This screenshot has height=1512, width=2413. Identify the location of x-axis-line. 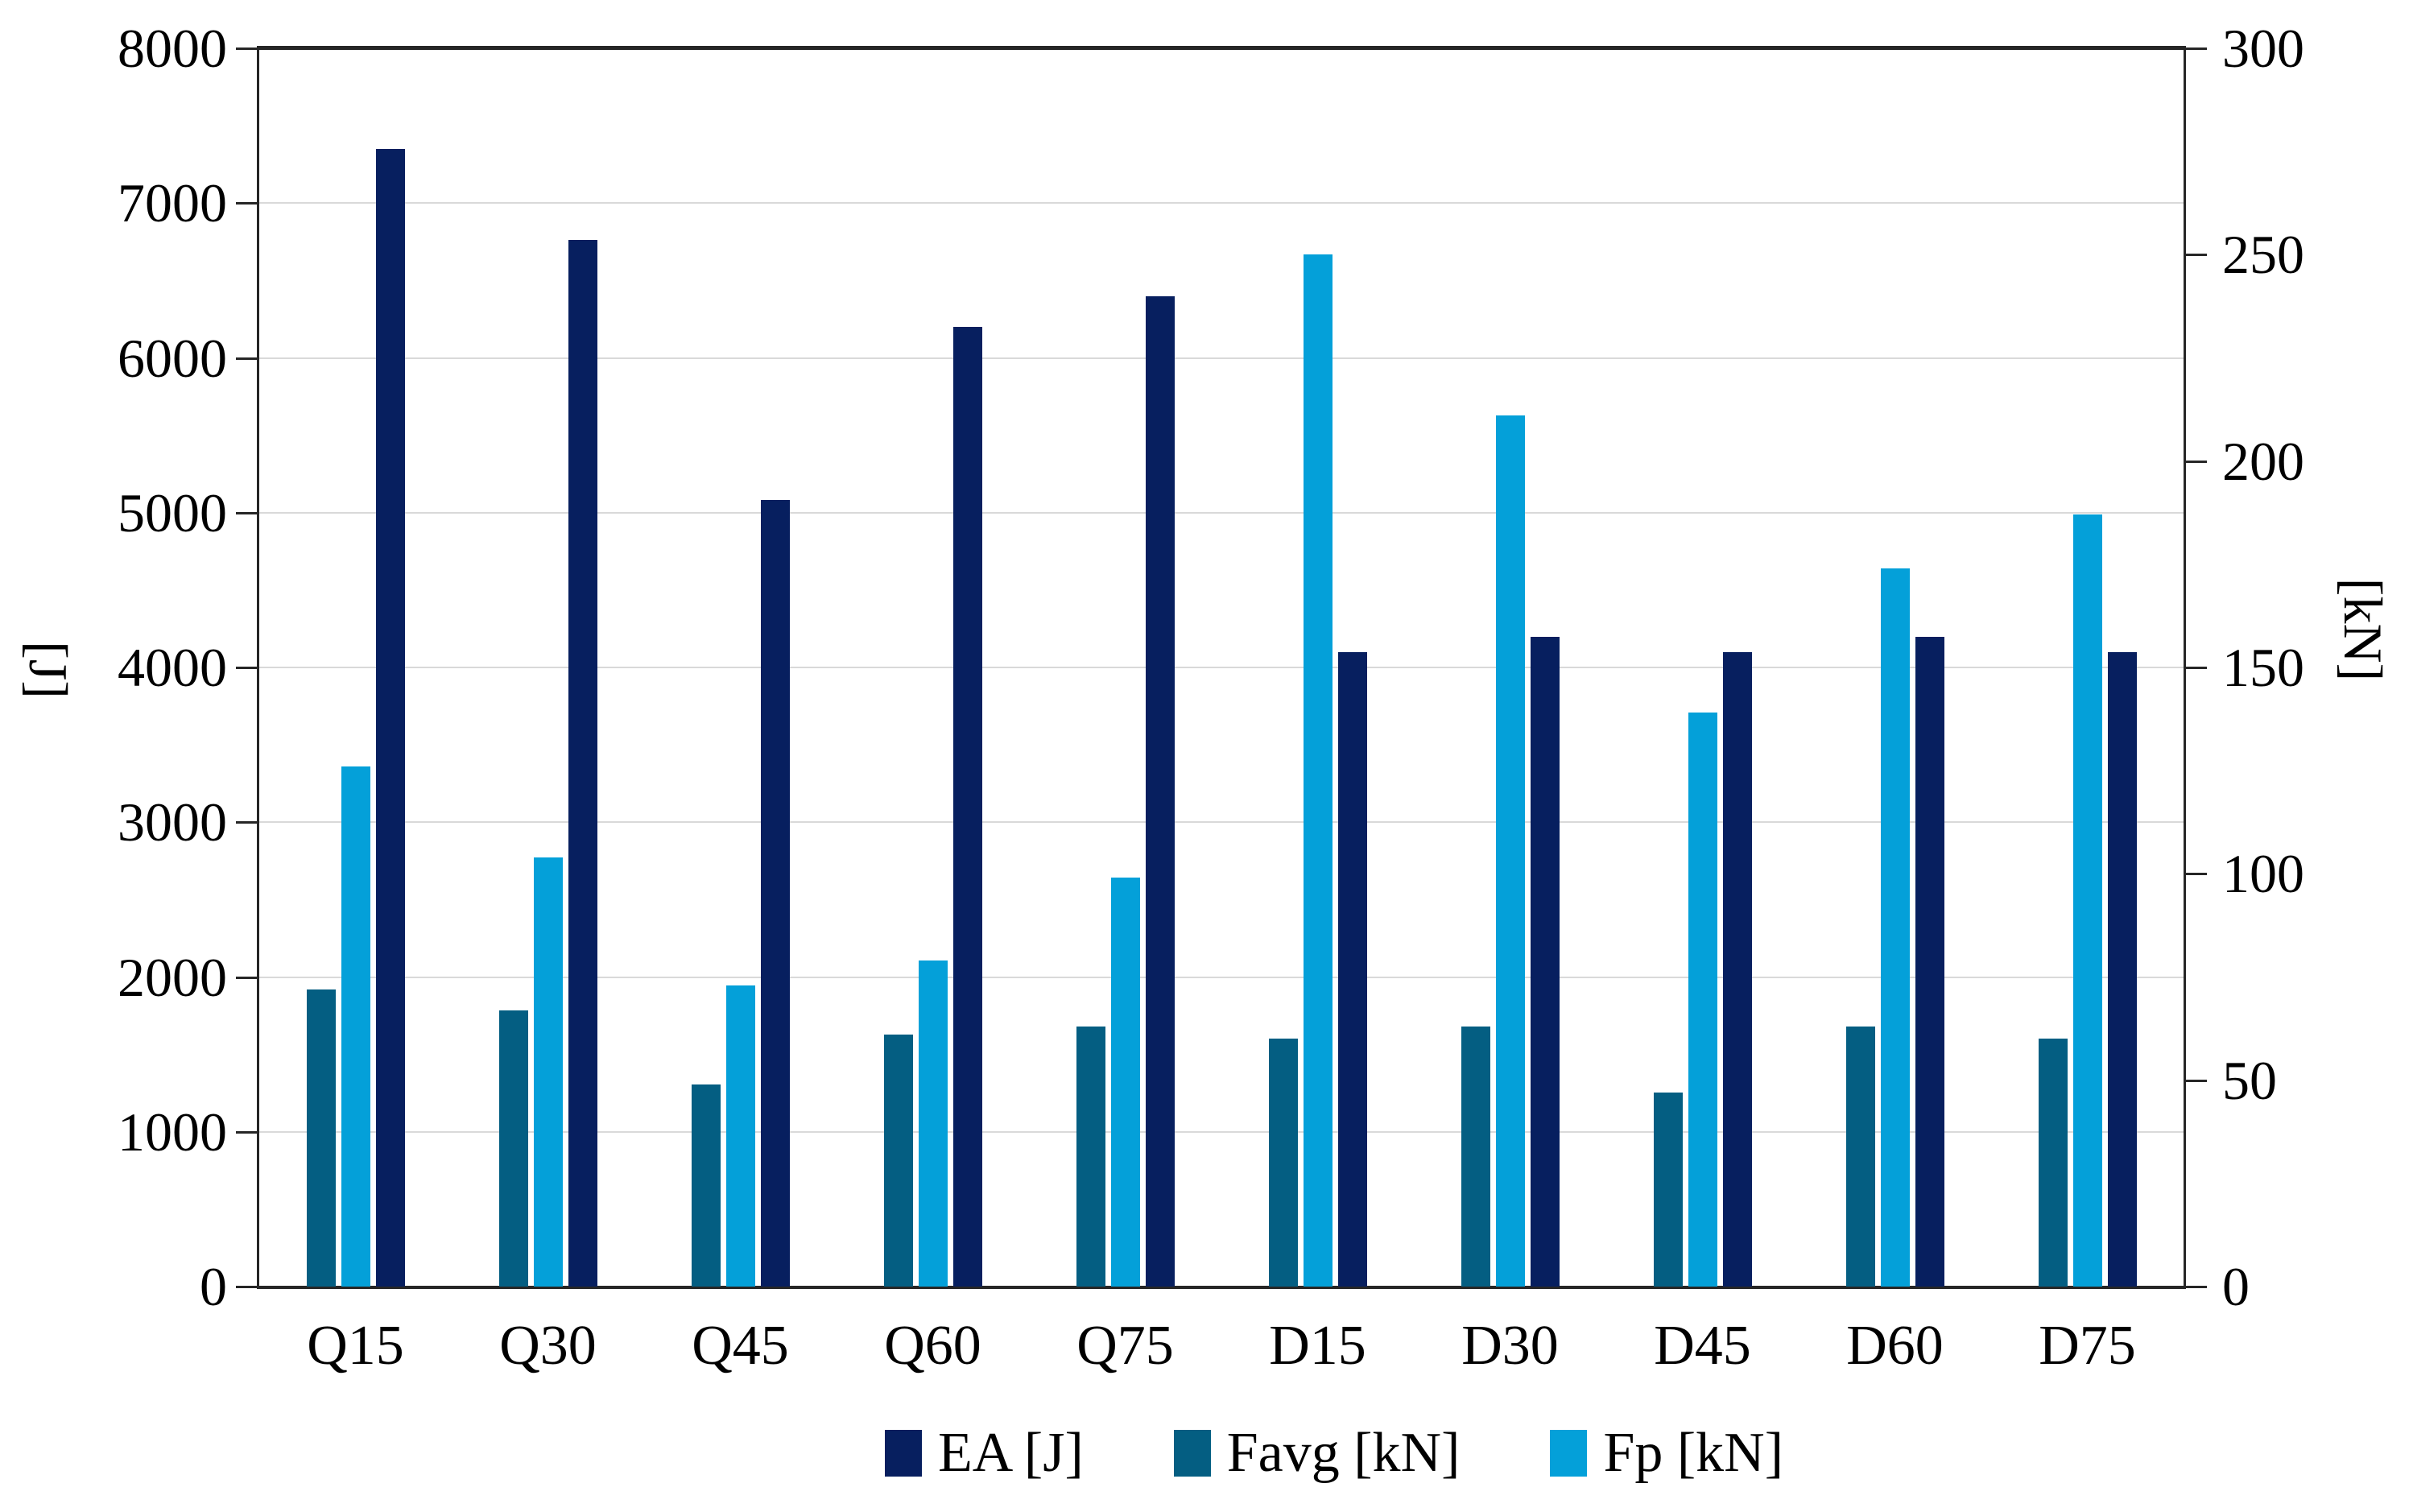
(1221, 1287).